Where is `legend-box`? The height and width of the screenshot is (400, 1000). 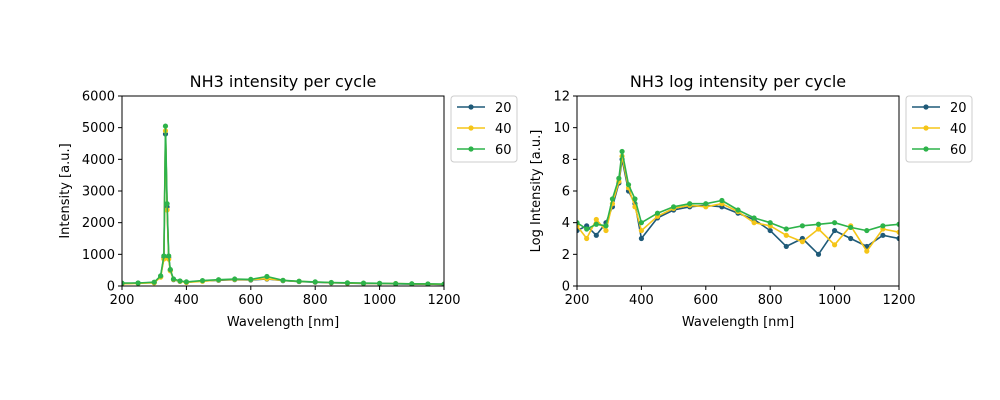 legend-box is located at coordinates (484, 129).